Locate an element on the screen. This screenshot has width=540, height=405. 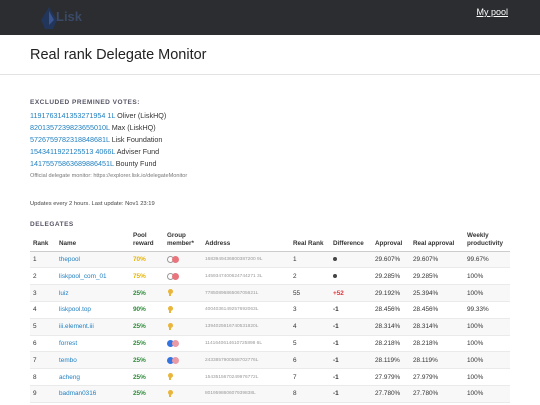
col-pool-reward: Pool reward is located at coordinates (147, 241).